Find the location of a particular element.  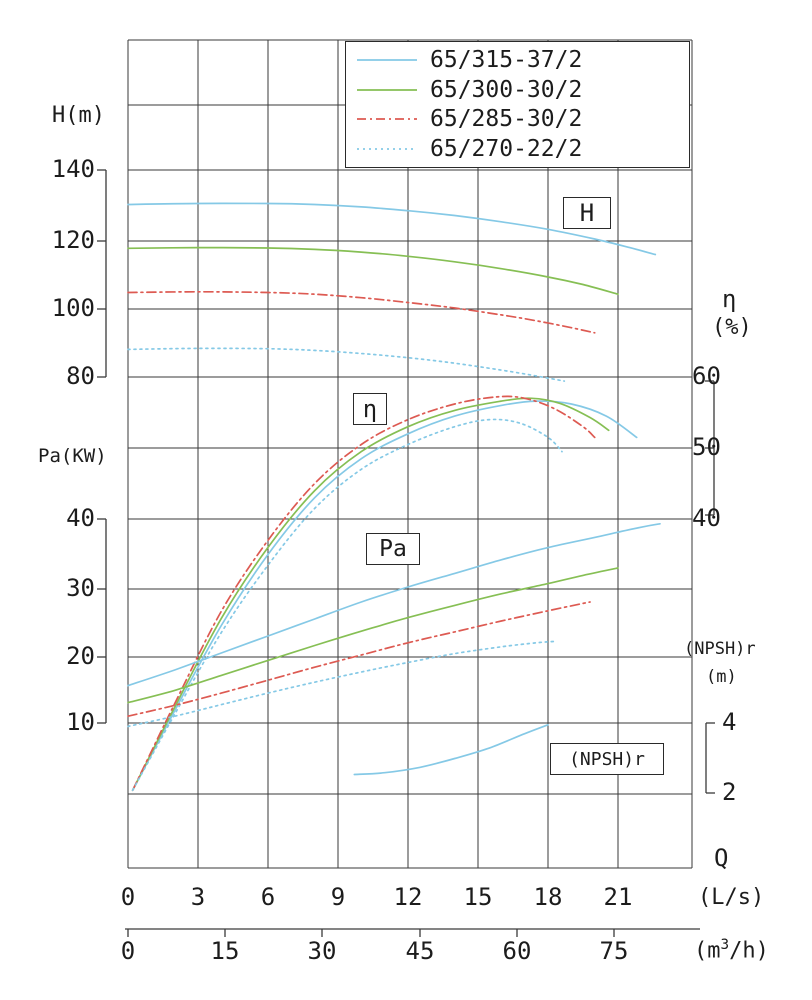

pa-axis-tick: 10 is located at coordinates (80, 722).